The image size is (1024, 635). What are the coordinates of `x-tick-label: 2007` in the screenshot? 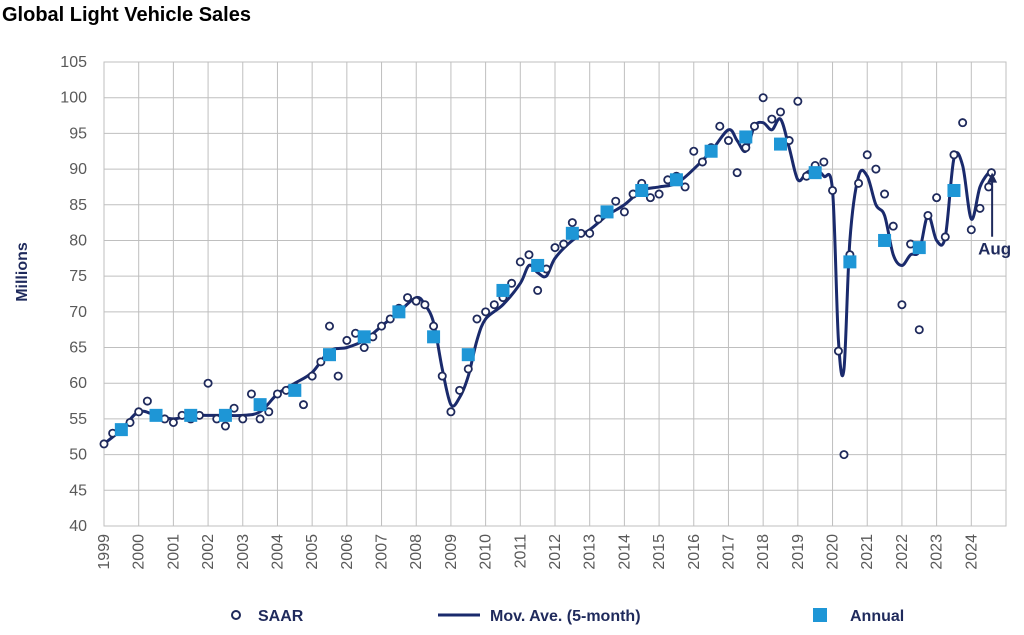 It's located at (382, 552).